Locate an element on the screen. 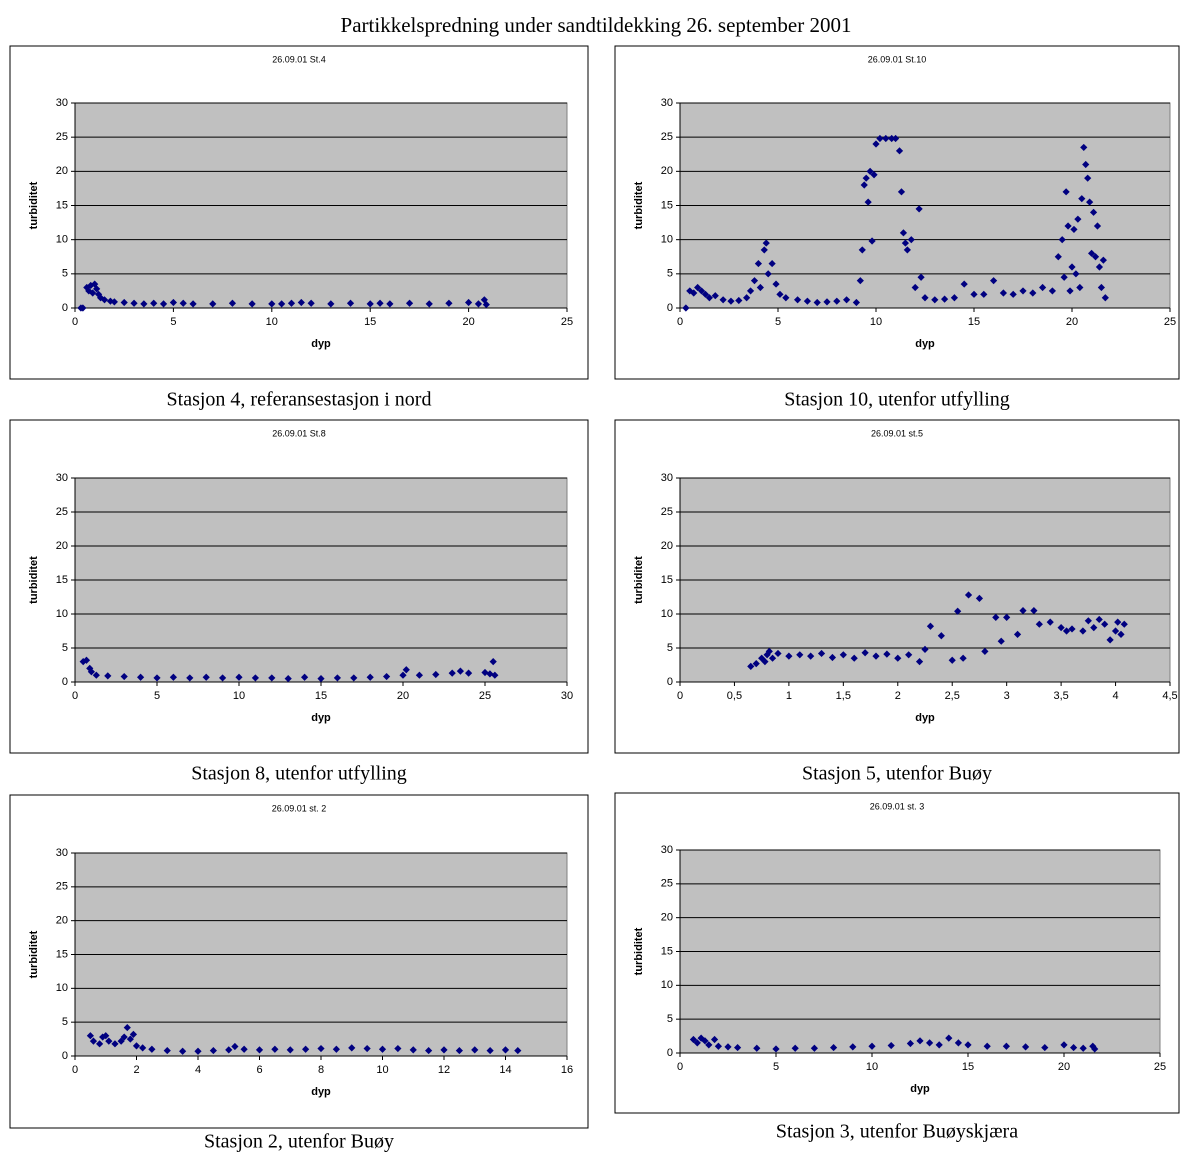 This screenshot has height=1157, width=1181. x-tick-label: 1,5 is located at coordinates (843, 696).